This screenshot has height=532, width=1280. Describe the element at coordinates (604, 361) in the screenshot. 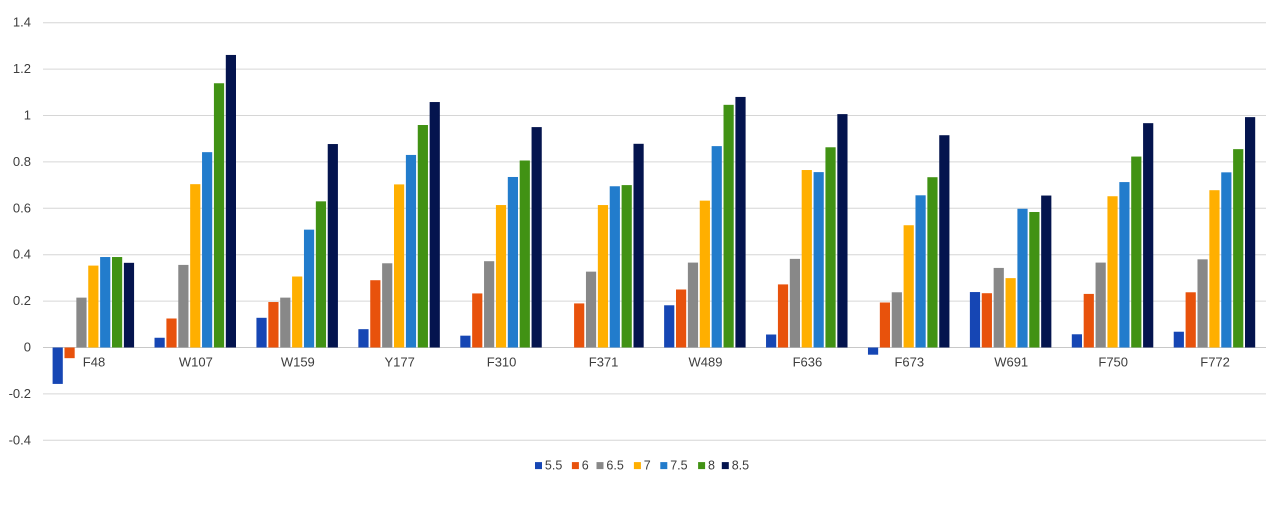

I see `svg-text: F371` at that location.